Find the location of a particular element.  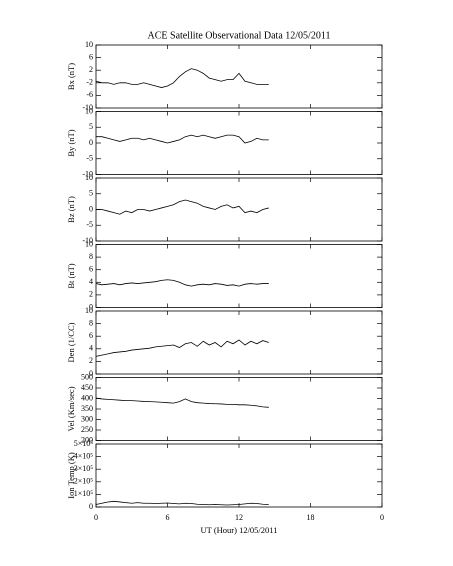

y-tick-label: 5×10⁵ is located at coordinates (84, 443).